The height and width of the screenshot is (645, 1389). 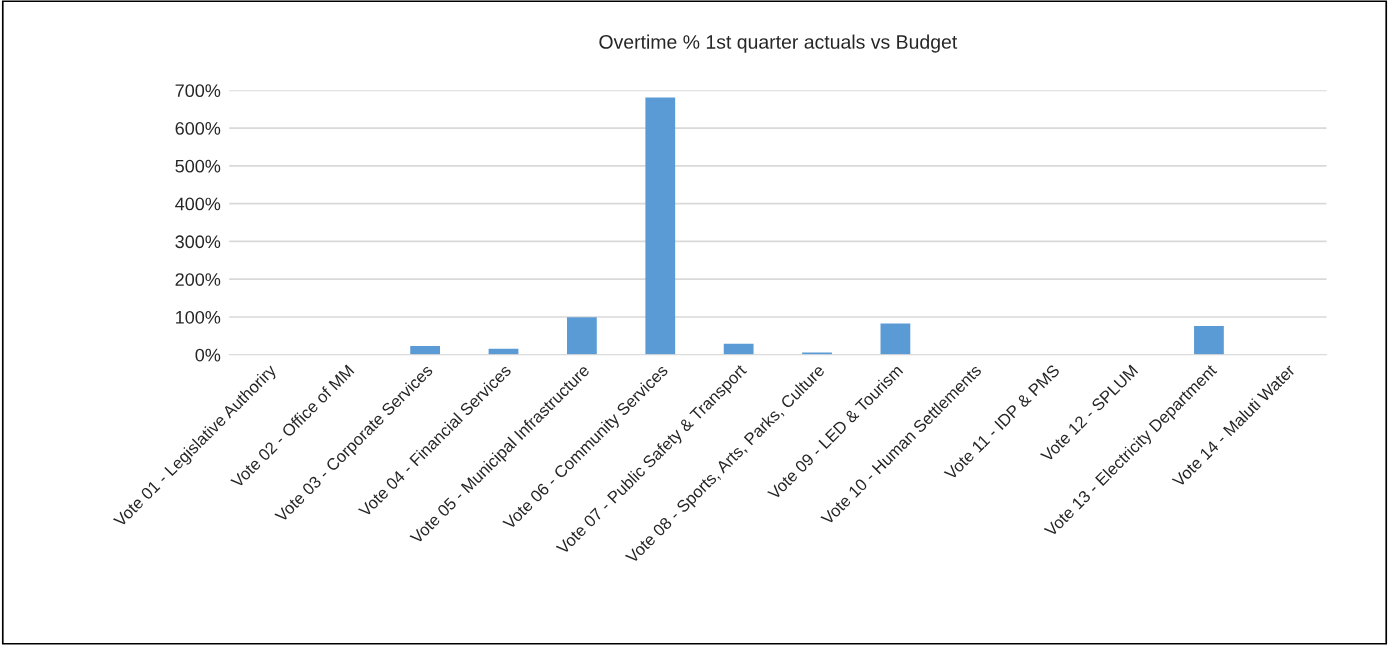 I want to click on y-tick-label: 300%, so click(x=198, y=242).